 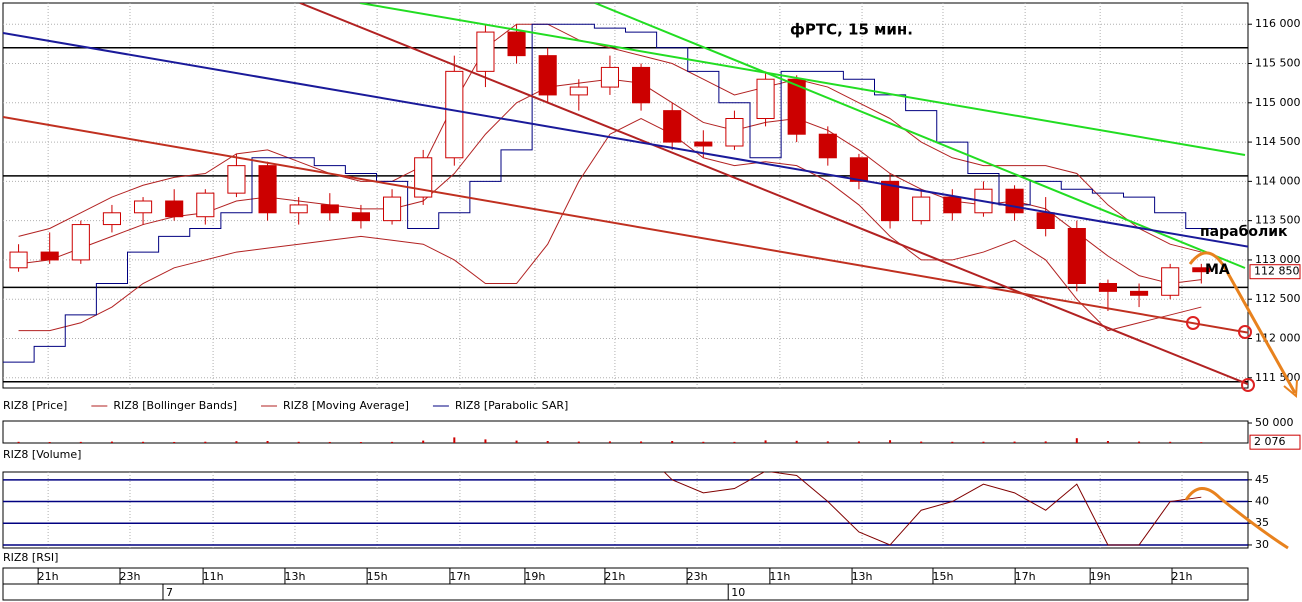 What do you see at coordinates (1262, 501) in the screenshot?
I see `y-tick-label: 40` at bounding box center [1262, 501].